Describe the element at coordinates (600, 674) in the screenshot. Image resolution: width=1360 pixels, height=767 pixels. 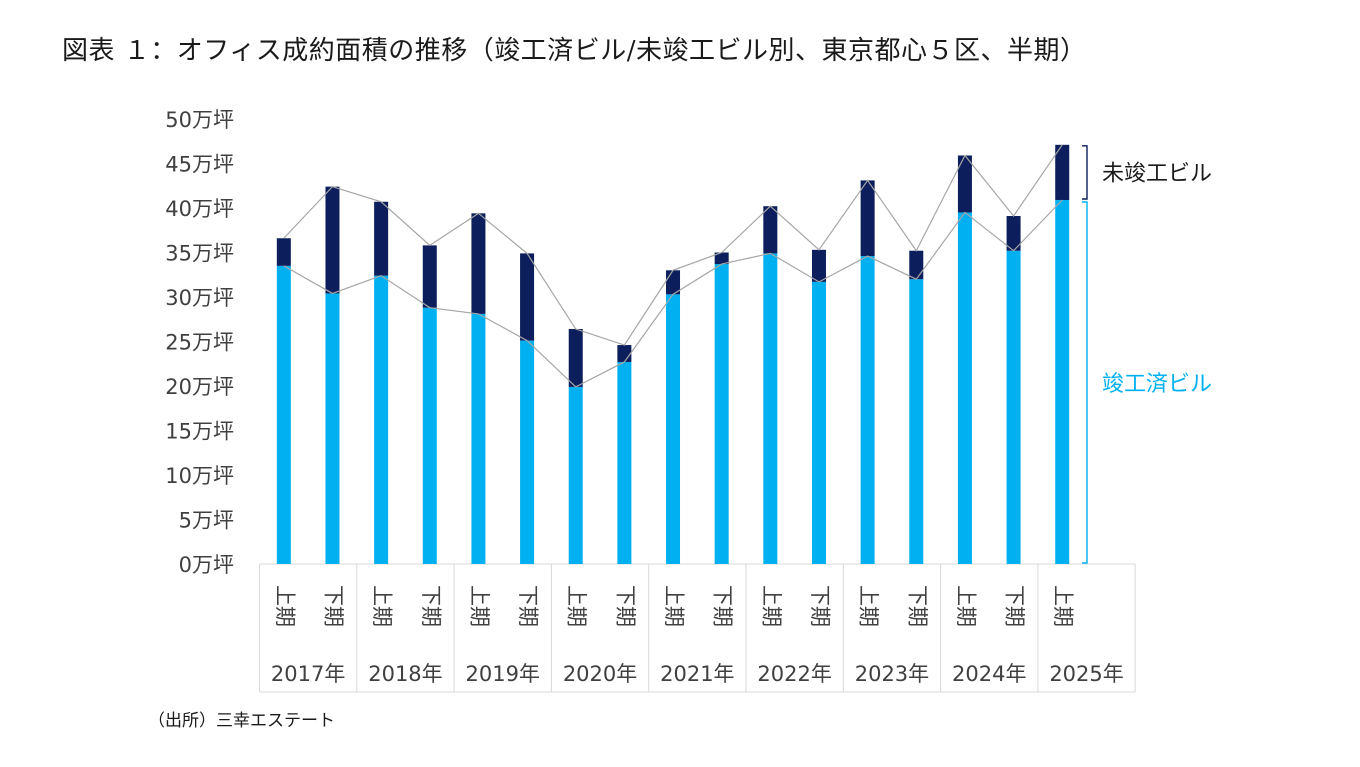
I see `x-year-label: 2020年` at that location.